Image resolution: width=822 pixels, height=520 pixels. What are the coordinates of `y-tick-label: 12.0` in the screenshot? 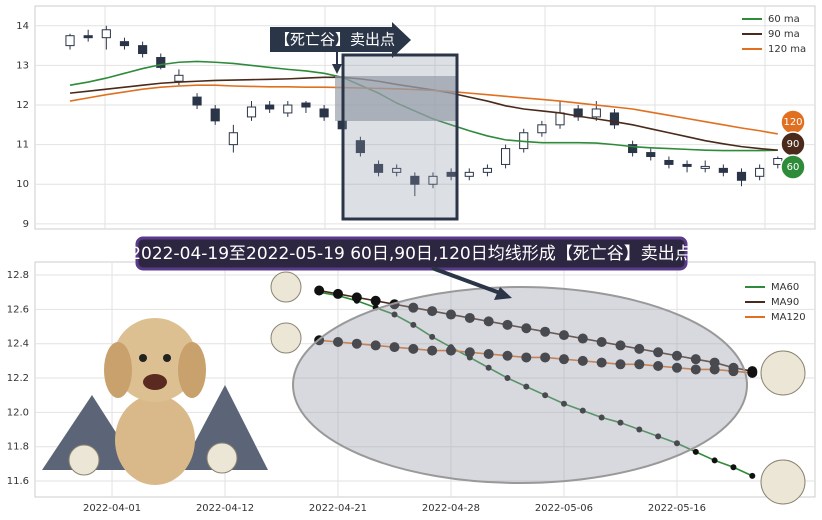 It's located at (18, 412).